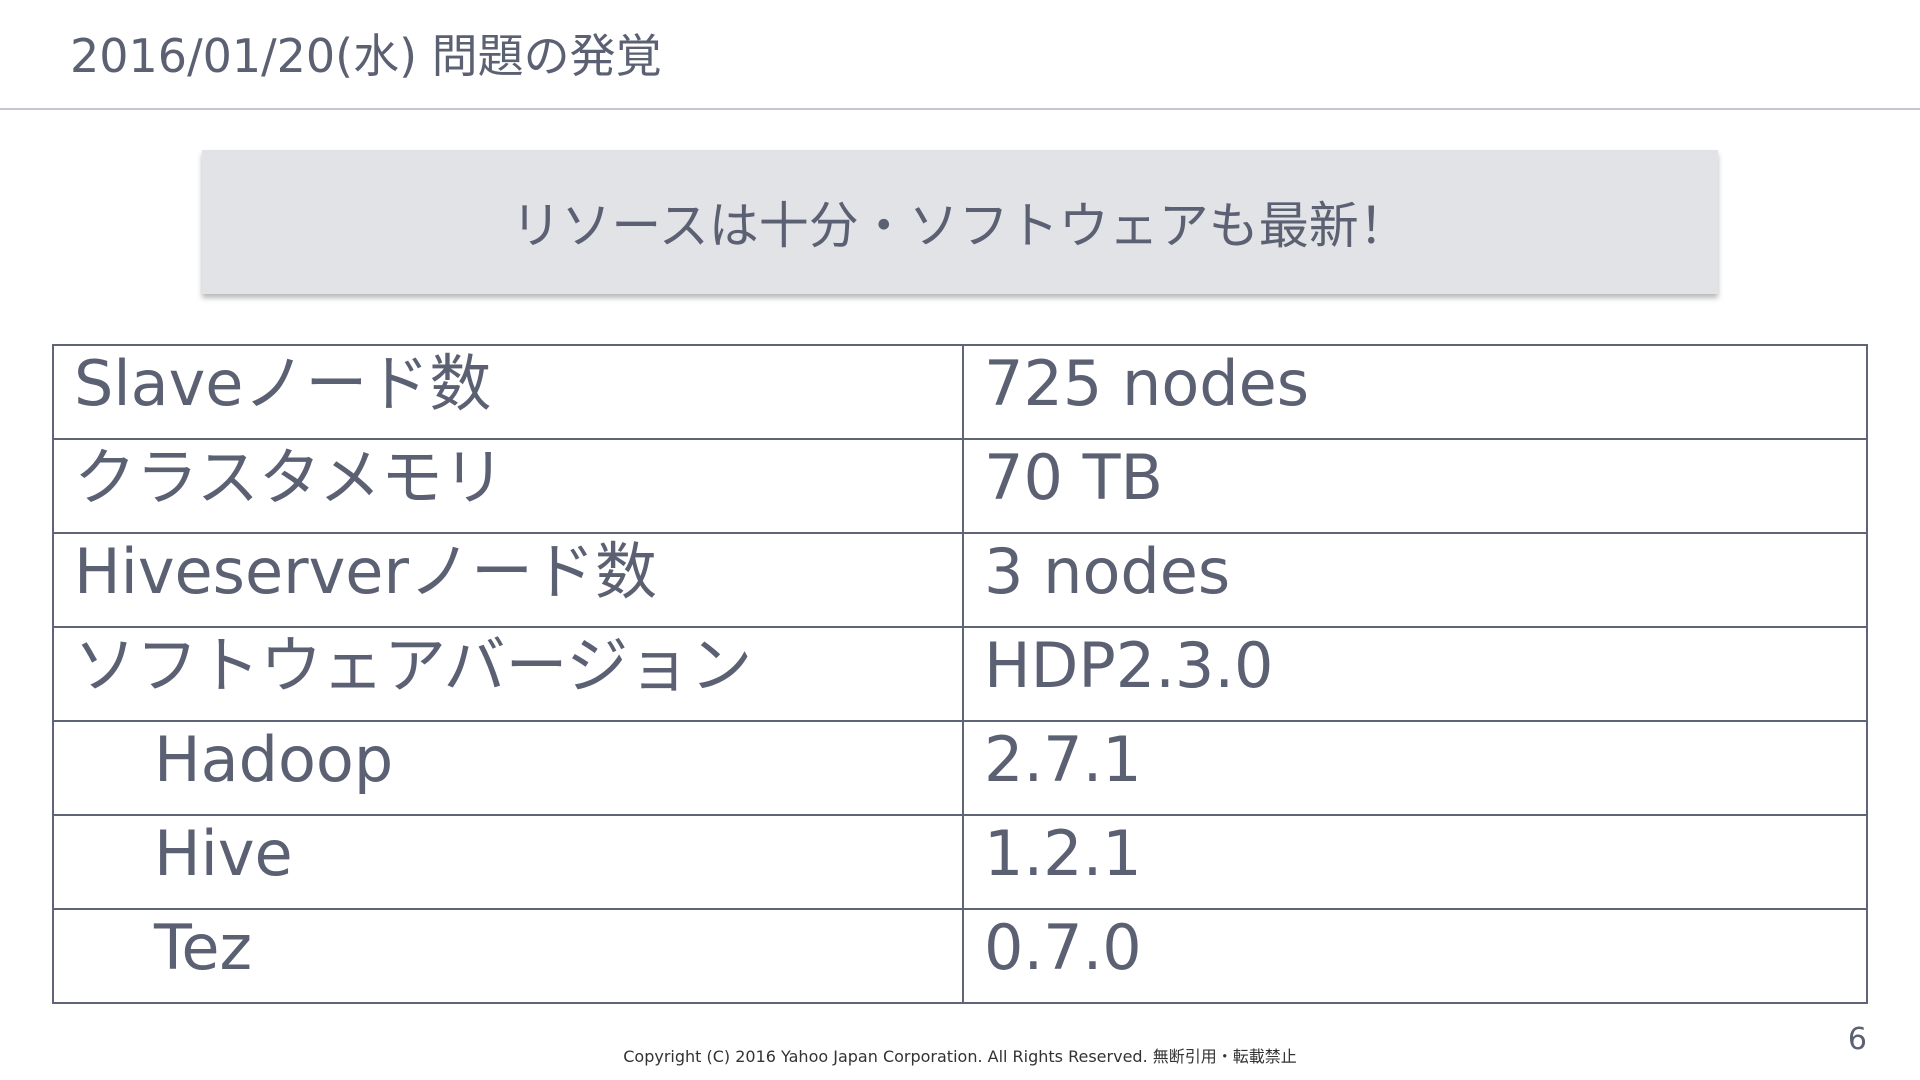  I want to click on title-divider, so click(960, 109).